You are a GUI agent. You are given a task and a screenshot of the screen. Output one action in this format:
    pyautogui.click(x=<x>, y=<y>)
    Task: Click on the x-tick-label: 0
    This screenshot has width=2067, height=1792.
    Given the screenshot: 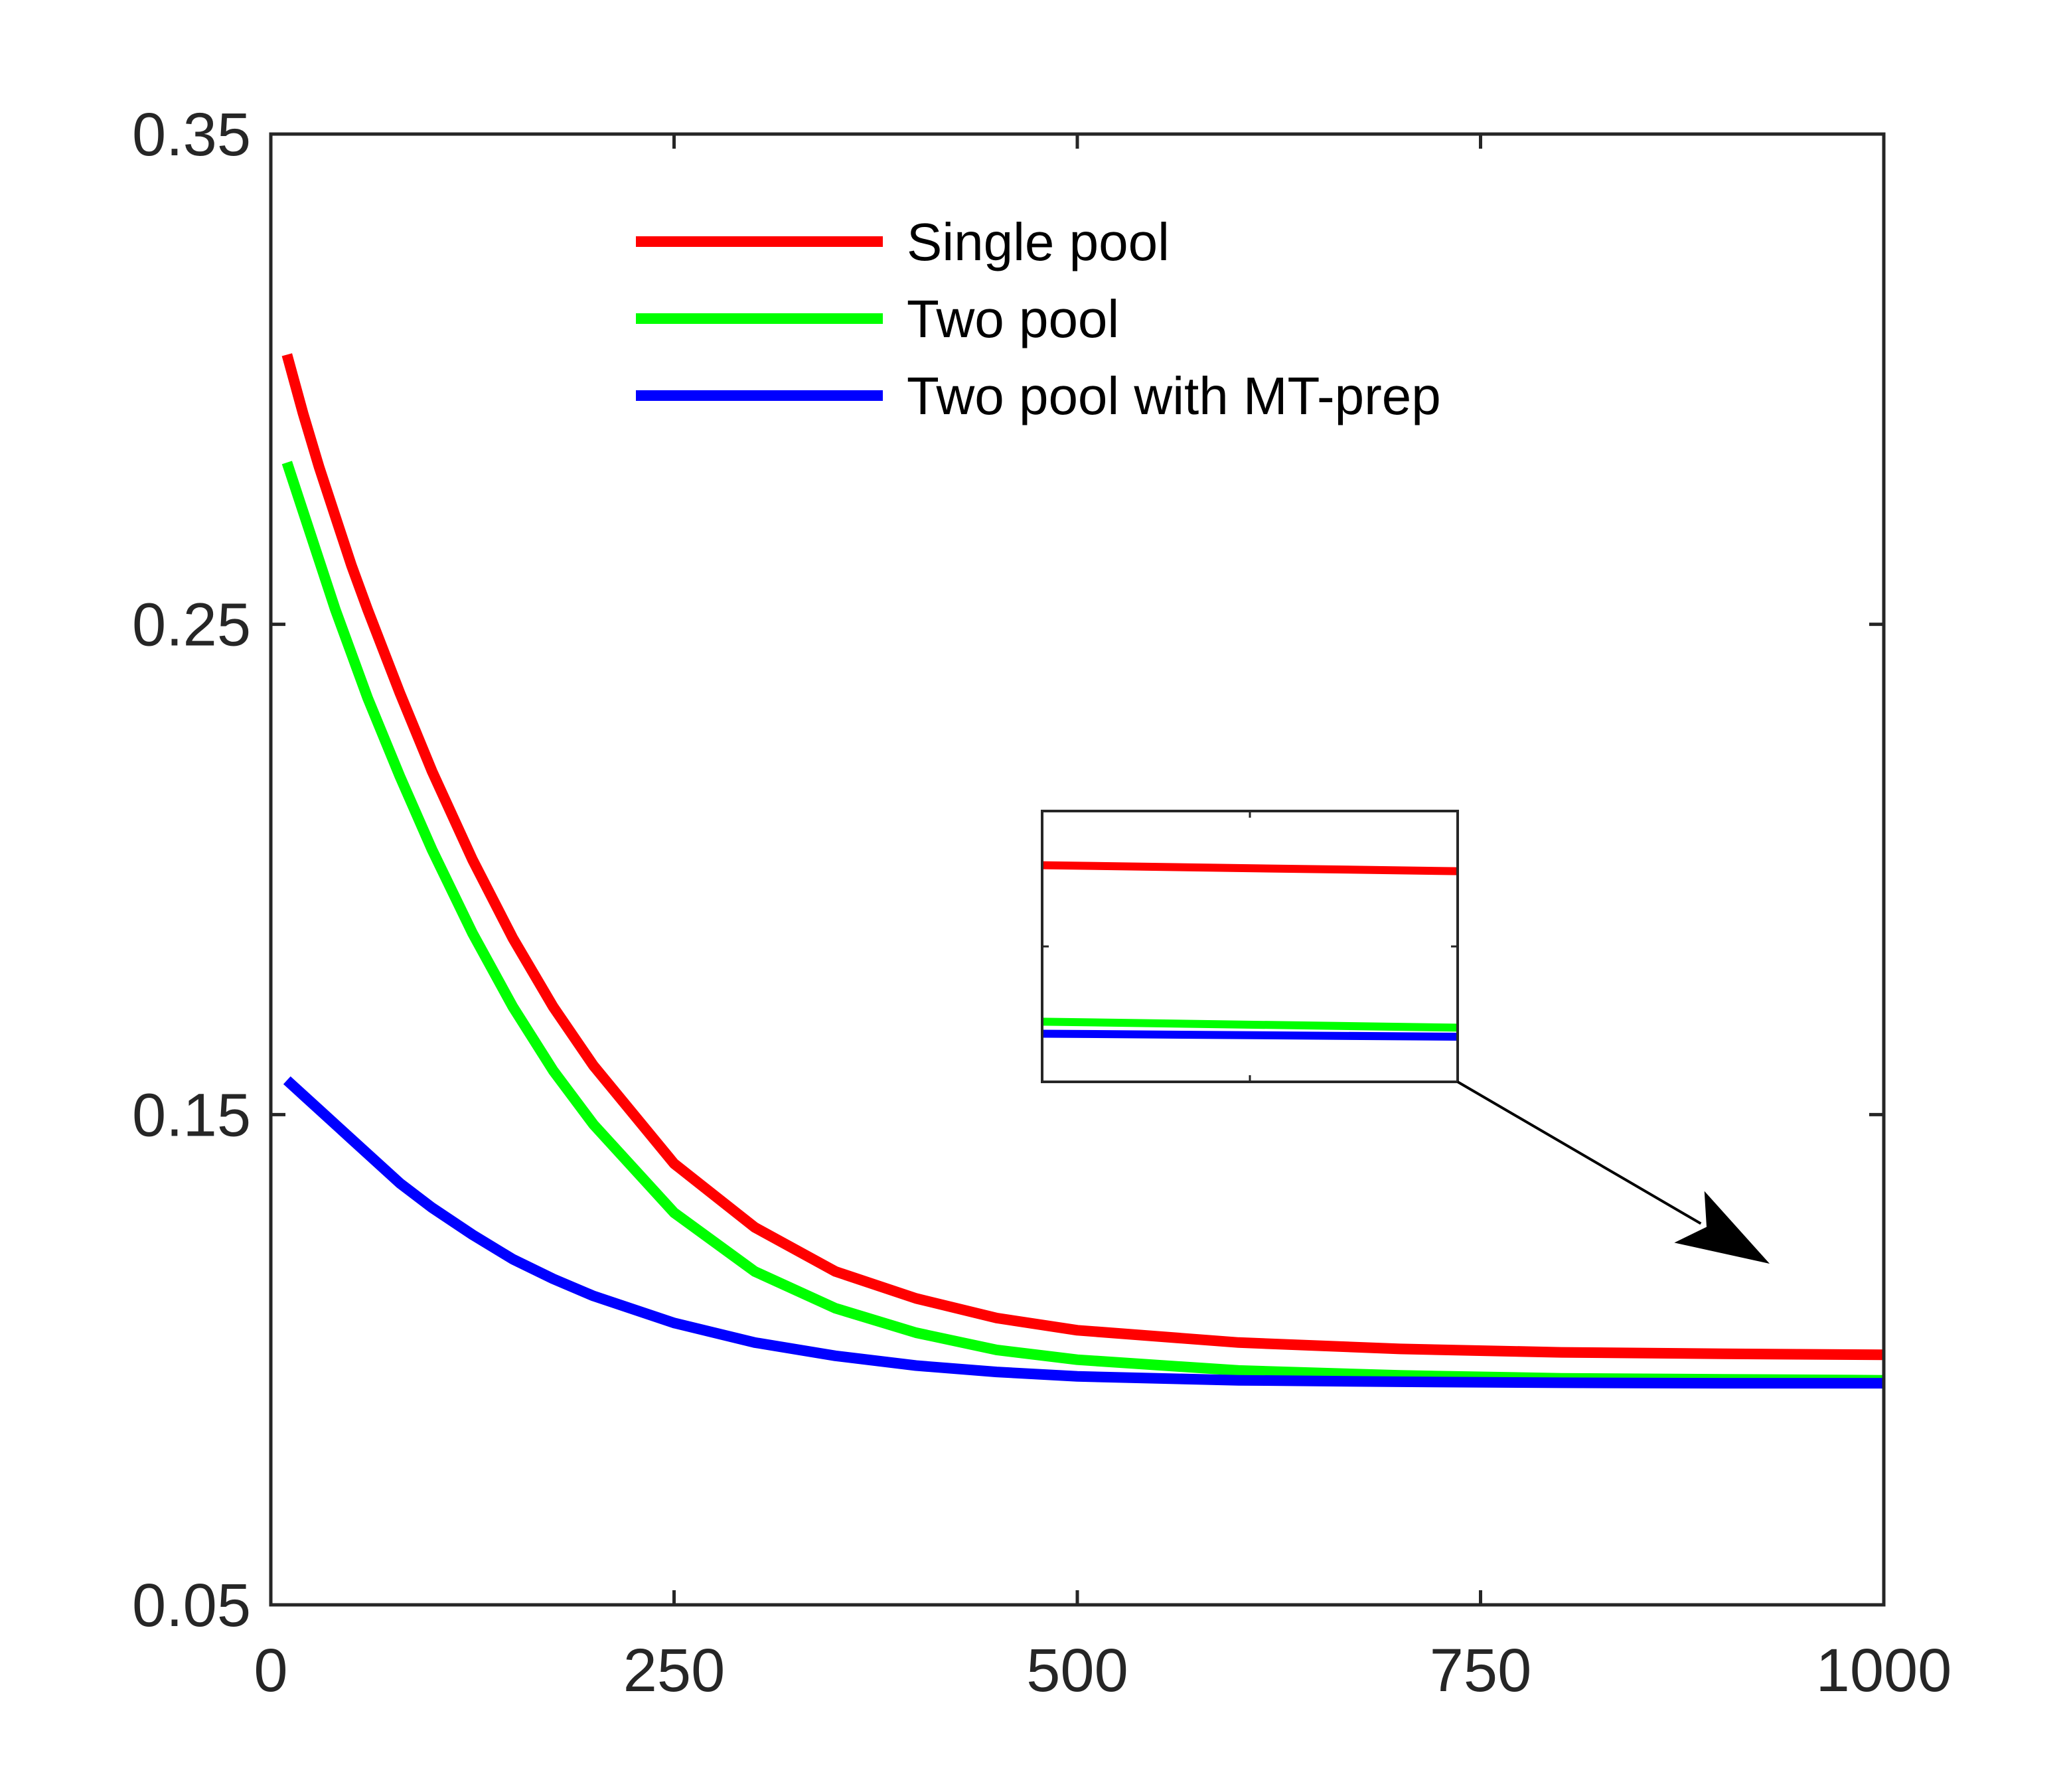 What is the action you would take?
    pyautogui.click(x=270, y=1670)
    